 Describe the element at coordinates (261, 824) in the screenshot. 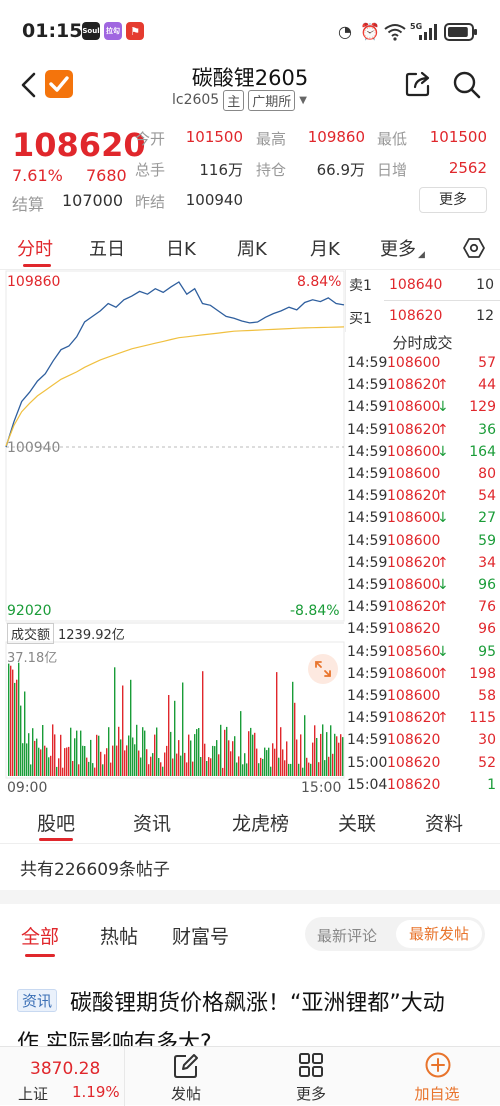

I see `tab-dragon-tiger: 龙虎榜` at that location.